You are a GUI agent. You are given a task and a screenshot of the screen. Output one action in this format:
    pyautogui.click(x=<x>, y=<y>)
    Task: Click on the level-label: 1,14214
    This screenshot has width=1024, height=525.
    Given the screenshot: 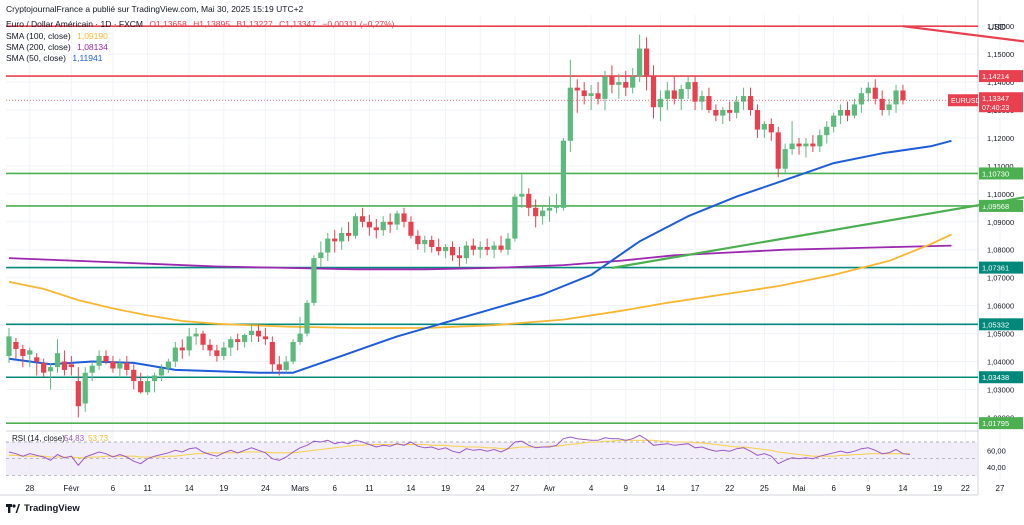 What is the action you would take?
    pyautogui.click(x=995, y=76)
    